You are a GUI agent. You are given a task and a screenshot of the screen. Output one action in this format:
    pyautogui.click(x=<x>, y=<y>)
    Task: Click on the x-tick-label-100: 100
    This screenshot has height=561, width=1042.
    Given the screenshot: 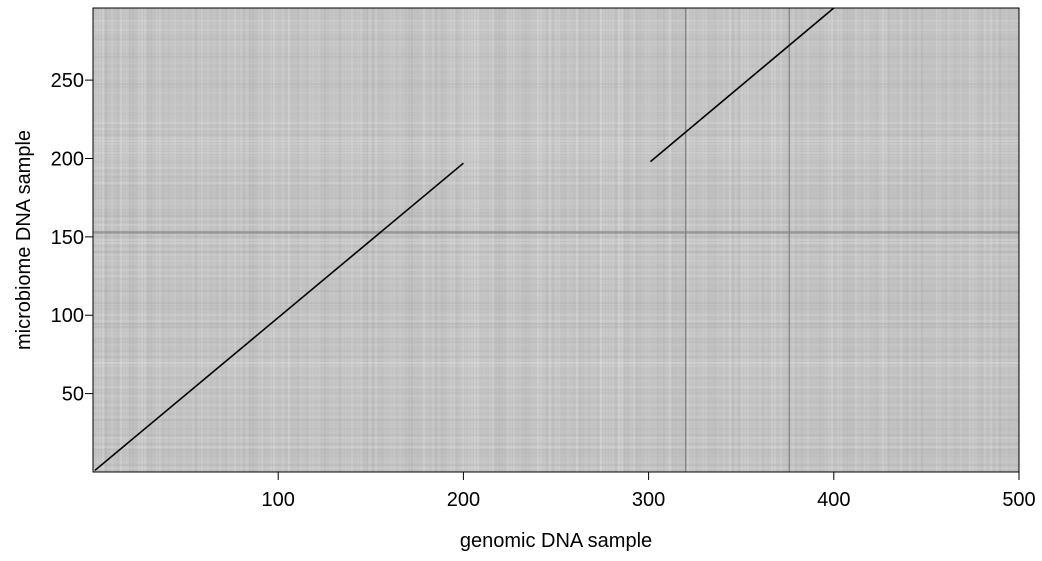 What is the action you would take?
    pyautogui.click(x=278, y=500)
    